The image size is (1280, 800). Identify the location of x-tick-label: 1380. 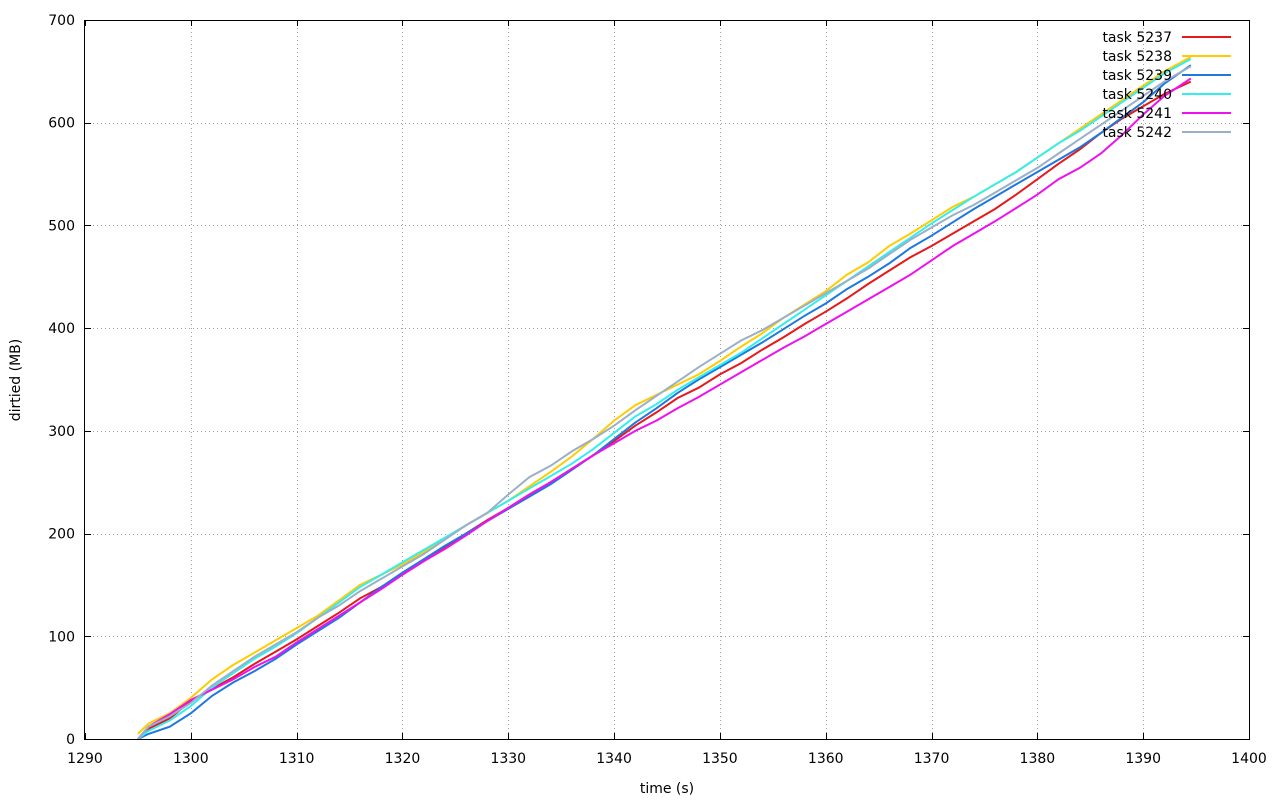
(1038, 759).